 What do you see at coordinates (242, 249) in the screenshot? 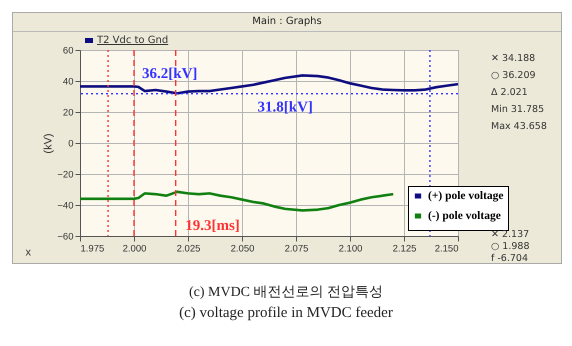
I see `x-tick-label: 2.050` at bounding box center [242, 249].